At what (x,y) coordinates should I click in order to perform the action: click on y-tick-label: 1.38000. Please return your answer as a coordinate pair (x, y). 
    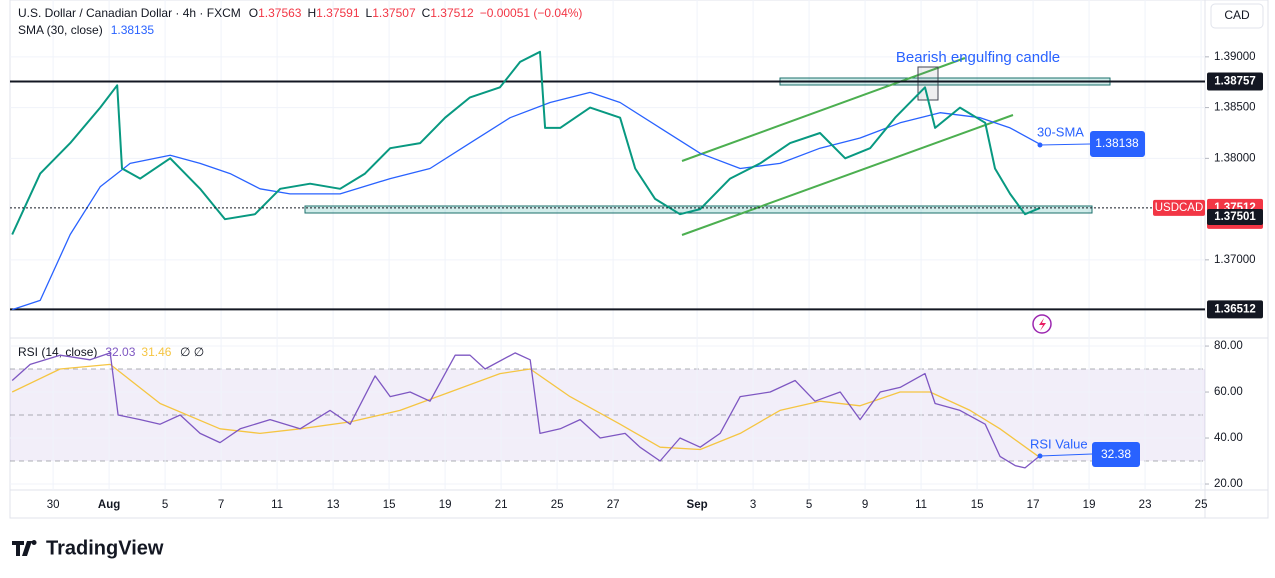
    Looking at the image, I should click on (1235, 158).